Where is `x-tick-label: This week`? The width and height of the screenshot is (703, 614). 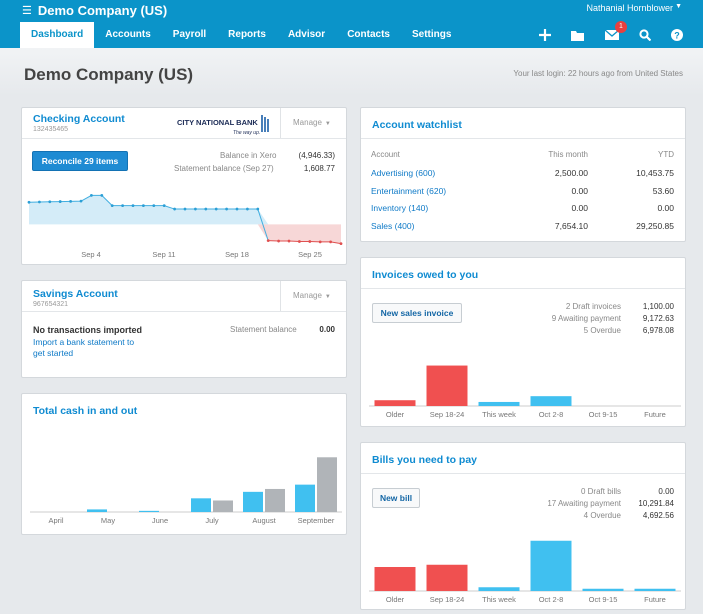
x-tick-label: This week is located at coordinates (499, 414).